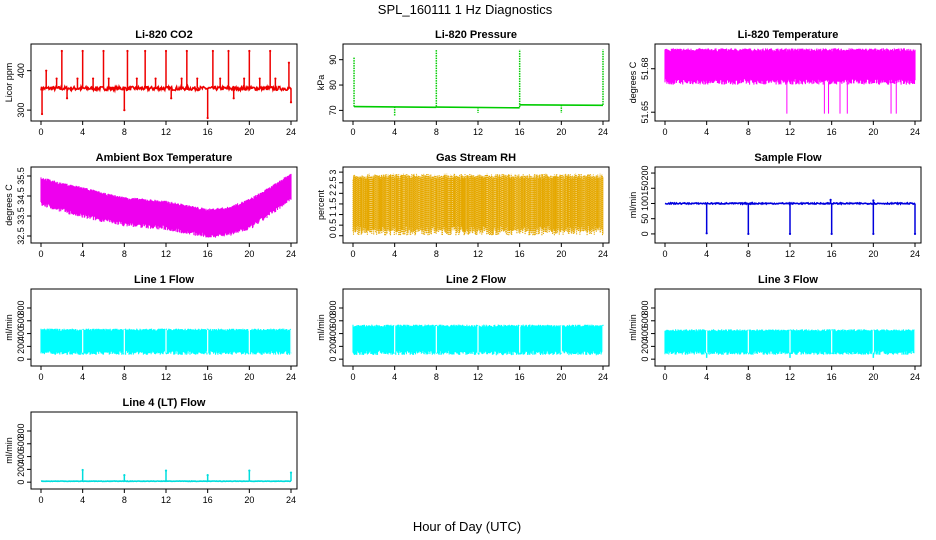  Describe the element at coordinates (21, 430) in the screenshot. I see `y-tick-label: 800` at that location.